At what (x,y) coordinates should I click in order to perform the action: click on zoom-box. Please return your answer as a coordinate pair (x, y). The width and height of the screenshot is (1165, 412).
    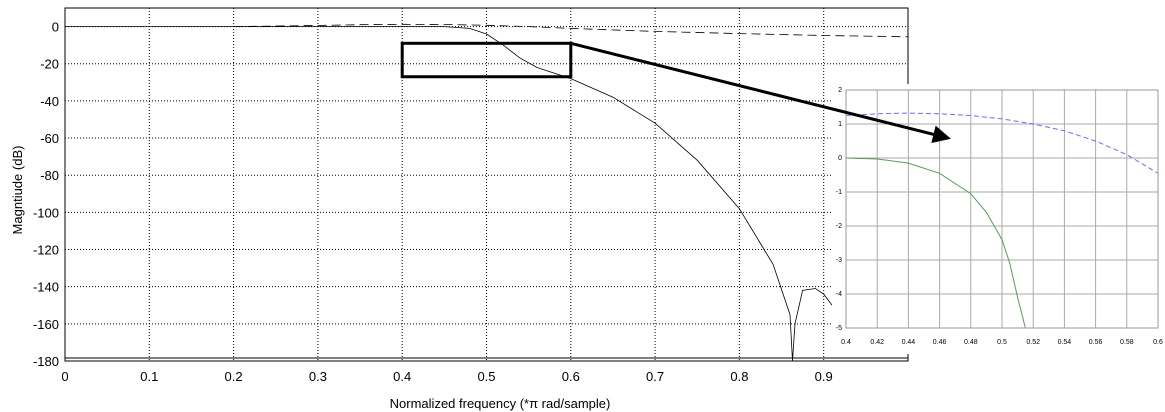
    Looking at the image, I should click on (486, 60).